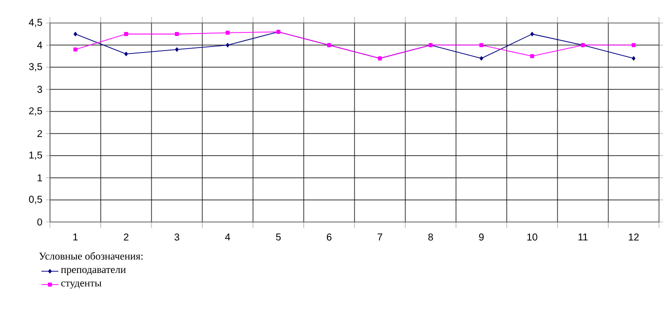 The height and width of the screenshot is (327, 669). I want to click on y-tick-label: 2, so click(39, 134).